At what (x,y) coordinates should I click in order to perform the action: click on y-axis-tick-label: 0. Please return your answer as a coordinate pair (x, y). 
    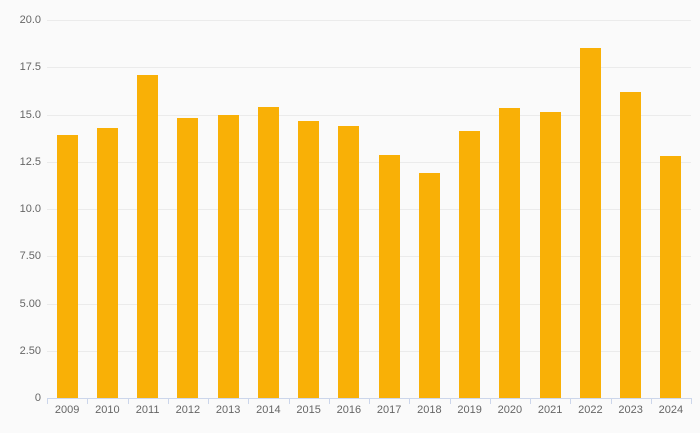
    Looking at the image, I should click on (37, 398).